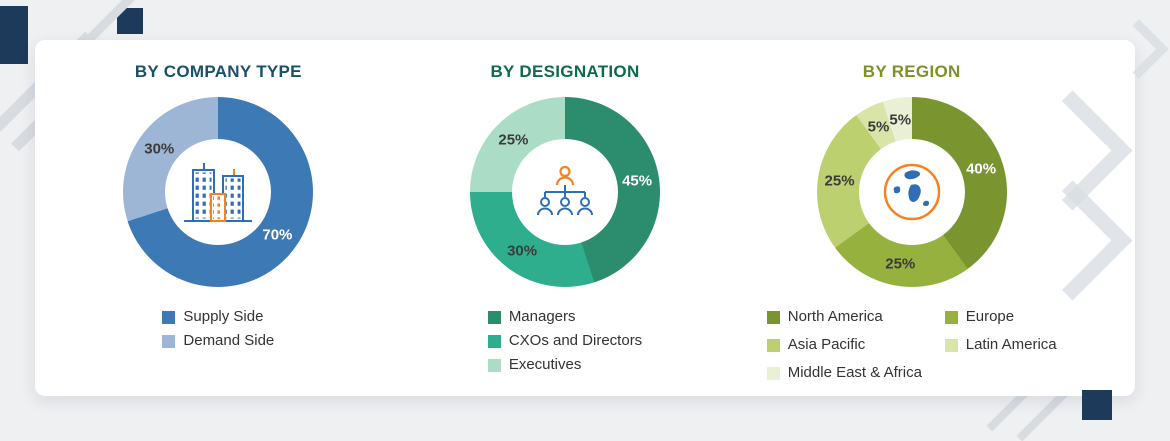  What do you see at coordinates (1097, 405) in the screenshot?
I see `accent-square-bottom-right` at bounding box center [1097, 405].